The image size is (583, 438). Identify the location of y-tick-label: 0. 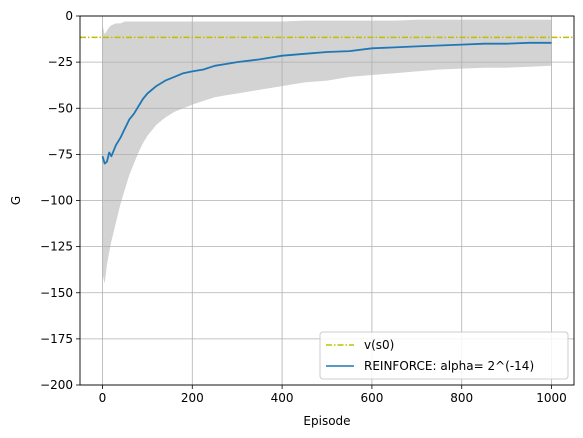
(69, 16).